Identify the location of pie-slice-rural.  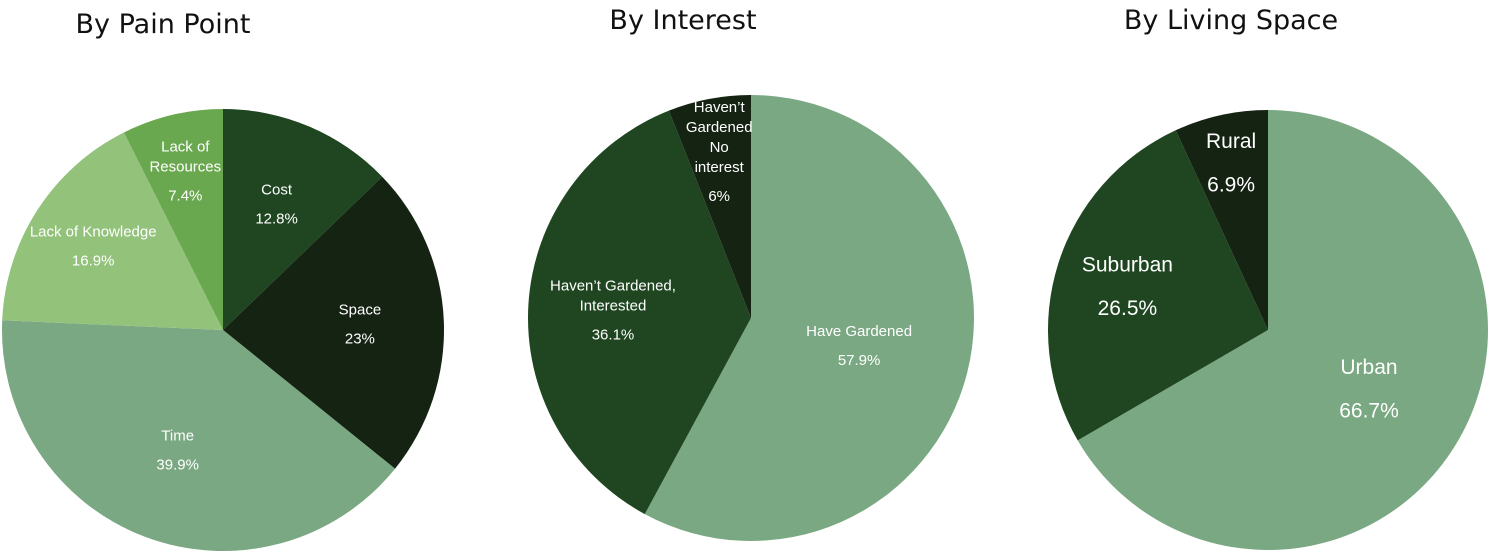
(1221, 220).